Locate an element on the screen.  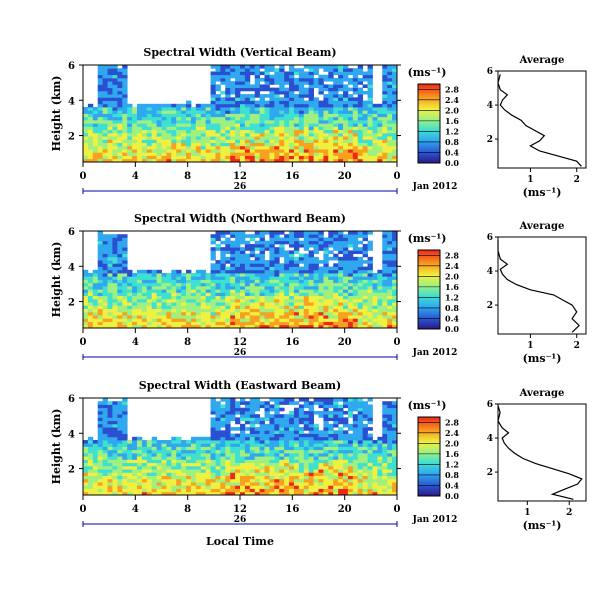
x-tick-label: 8 is located at coordinates (187, 509).